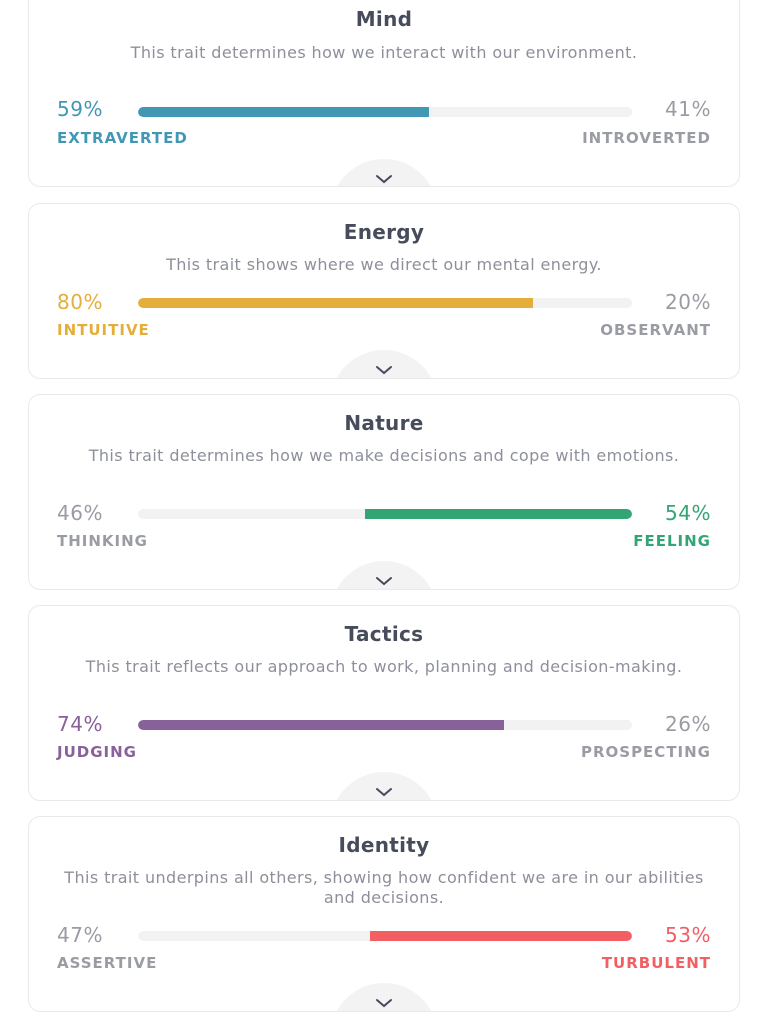 This screenshot has height=1024, width=768. Describe the element at coordinates (688, 302) in the screenshot. I see `right-percent: 20%` at that location.